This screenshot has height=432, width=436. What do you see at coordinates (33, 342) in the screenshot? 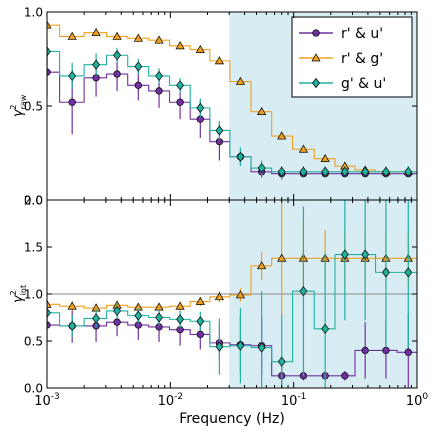
I see `bottom-y-tick-label: 0.5` at bounding box center [33, 342].